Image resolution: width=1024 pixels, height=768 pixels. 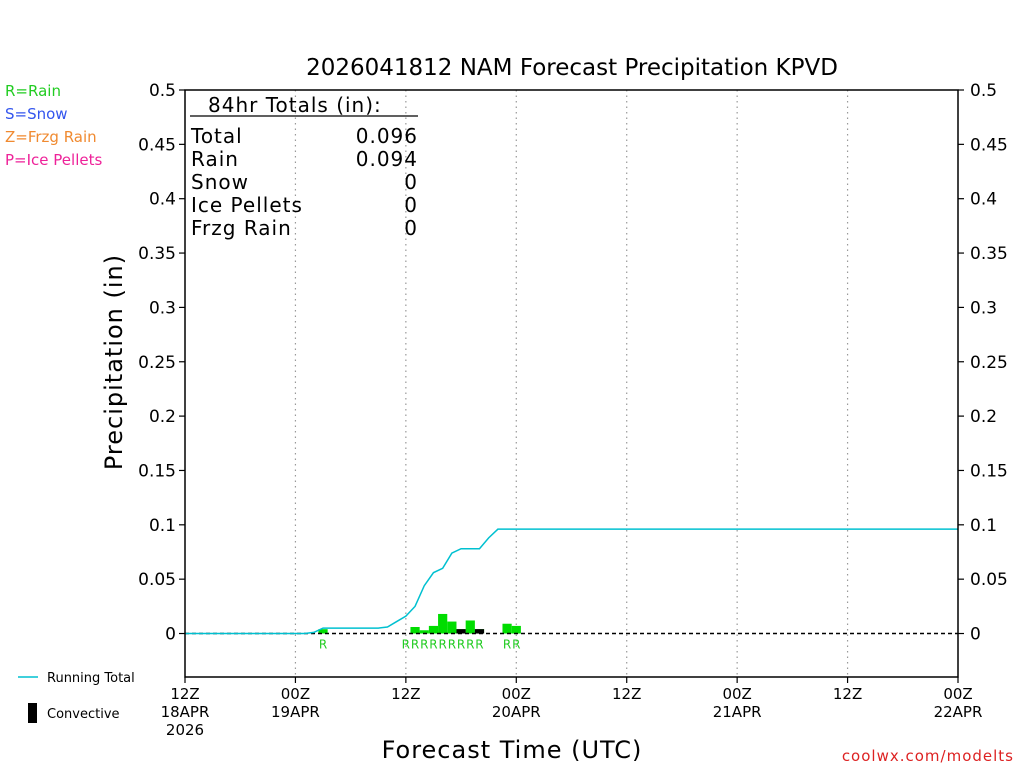 What do you see at coordinates (157, 254) in the screenshot?
I see `y-tick-label-left-7: 0.35` at bounding box center [157, 254].